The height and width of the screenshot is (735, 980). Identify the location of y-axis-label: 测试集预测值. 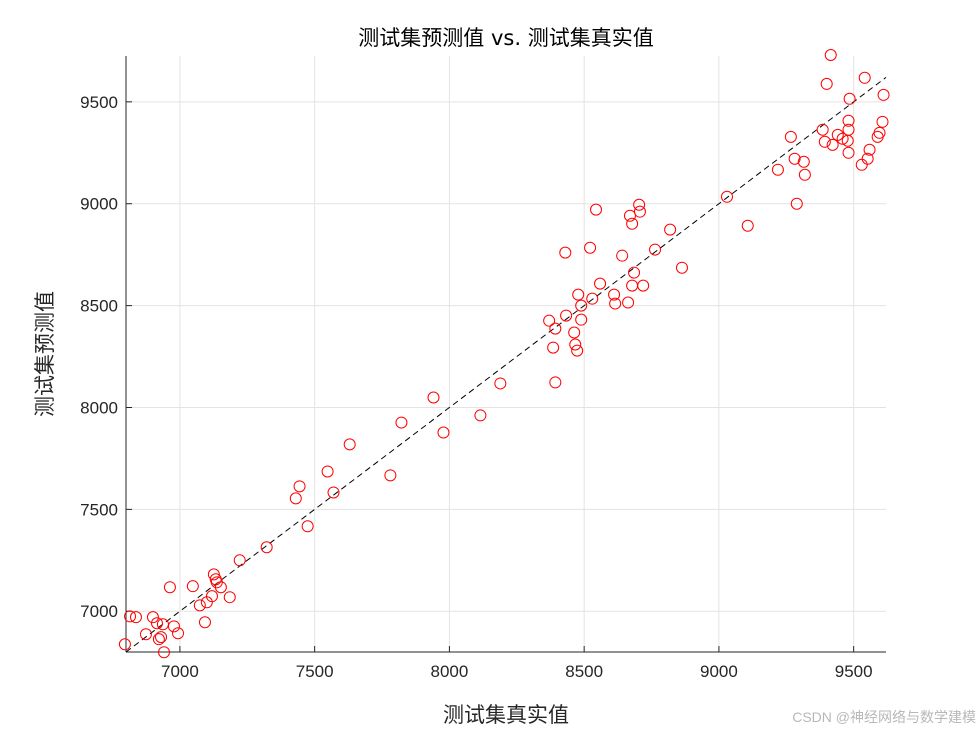
(45, 354).